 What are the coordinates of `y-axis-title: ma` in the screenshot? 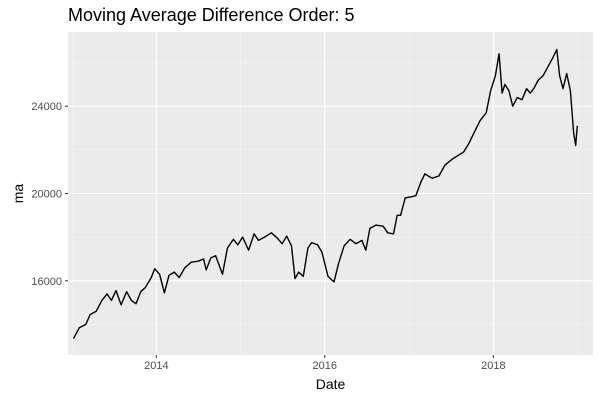 It's located at (18, 194).